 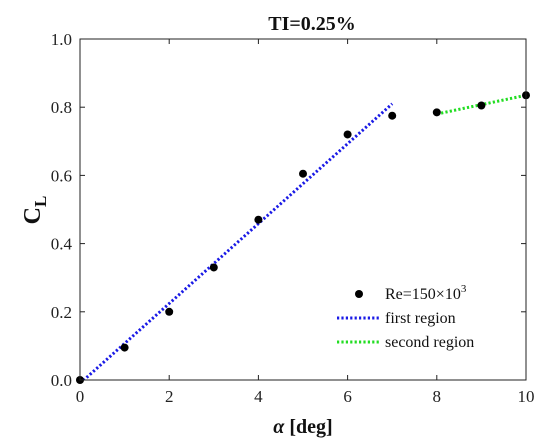 I want to click on legend-label: first region, so click(x=420, y=318).